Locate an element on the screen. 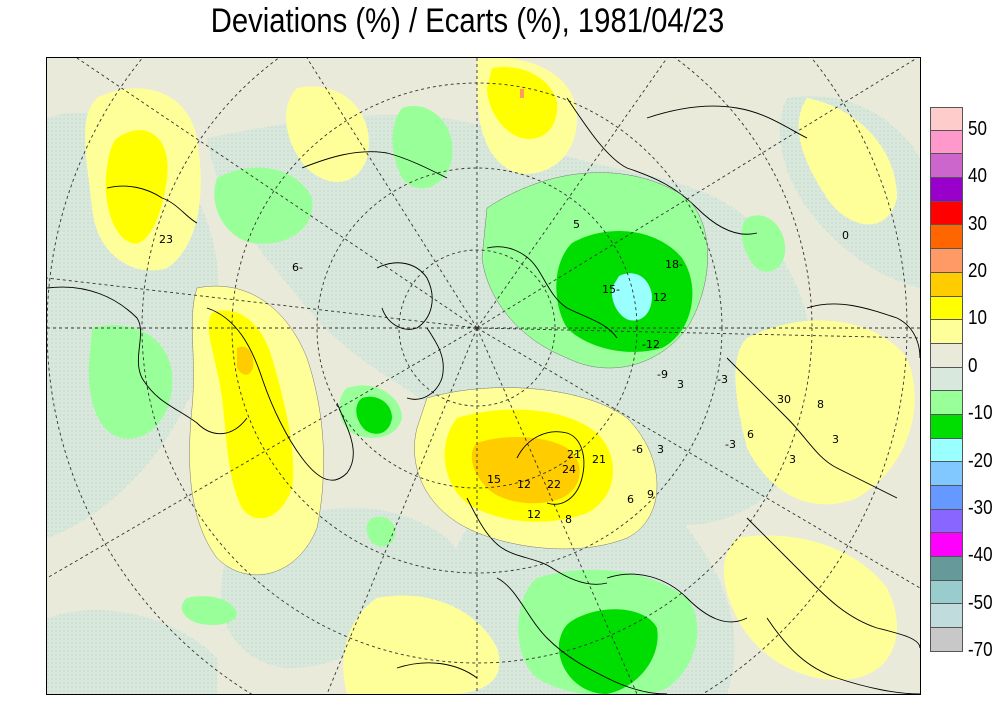 The width and height of the screenshot is (1000, 726). legend-tick-label: -50 is located at coordinates (980, 602).